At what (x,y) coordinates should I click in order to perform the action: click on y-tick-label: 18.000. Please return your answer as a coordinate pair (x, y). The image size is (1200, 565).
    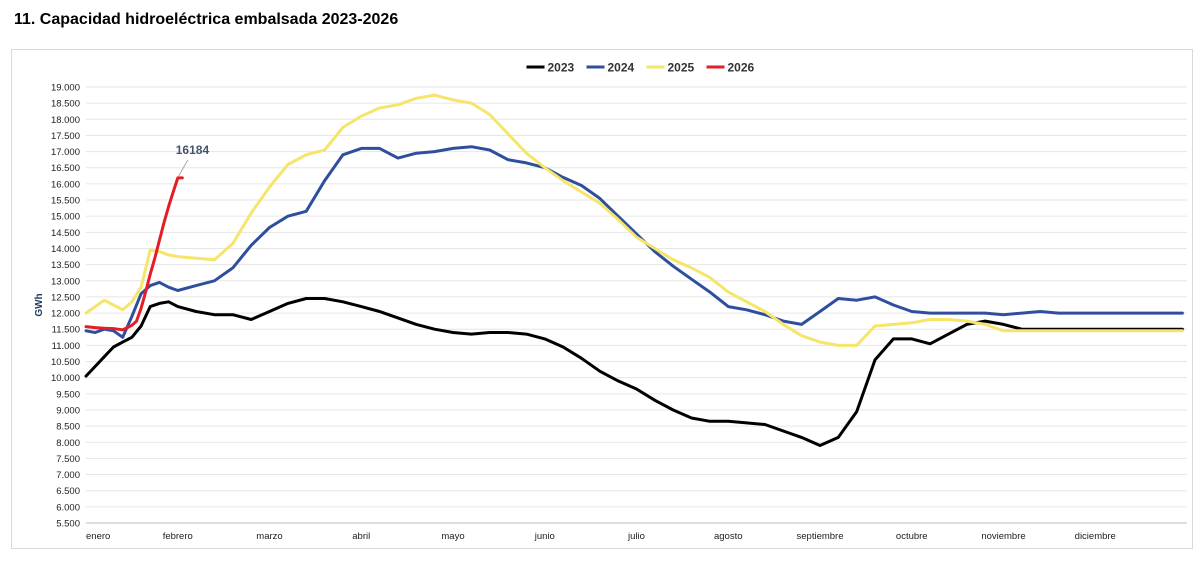
    Looking at the image, I should click on (65, 120).